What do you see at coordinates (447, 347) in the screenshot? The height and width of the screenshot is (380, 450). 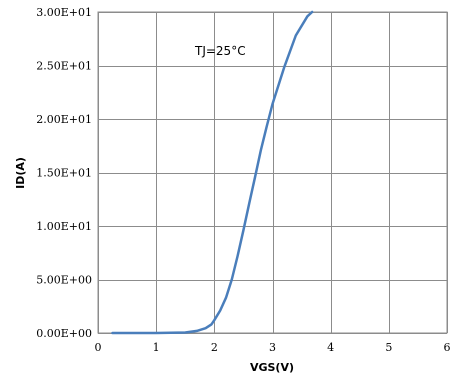 I see `x-tick-label: 6` at bounding box center [447, 347].